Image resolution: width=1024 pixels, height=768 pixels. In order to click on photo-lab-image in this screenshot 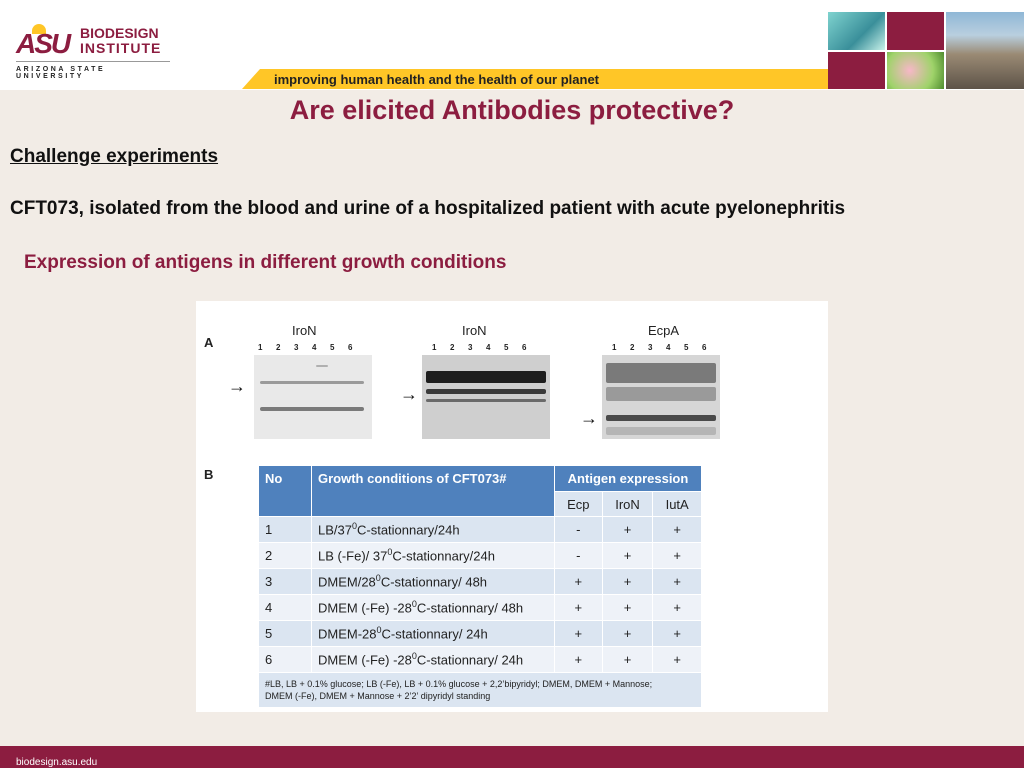, I will do `click(856, 31)`.